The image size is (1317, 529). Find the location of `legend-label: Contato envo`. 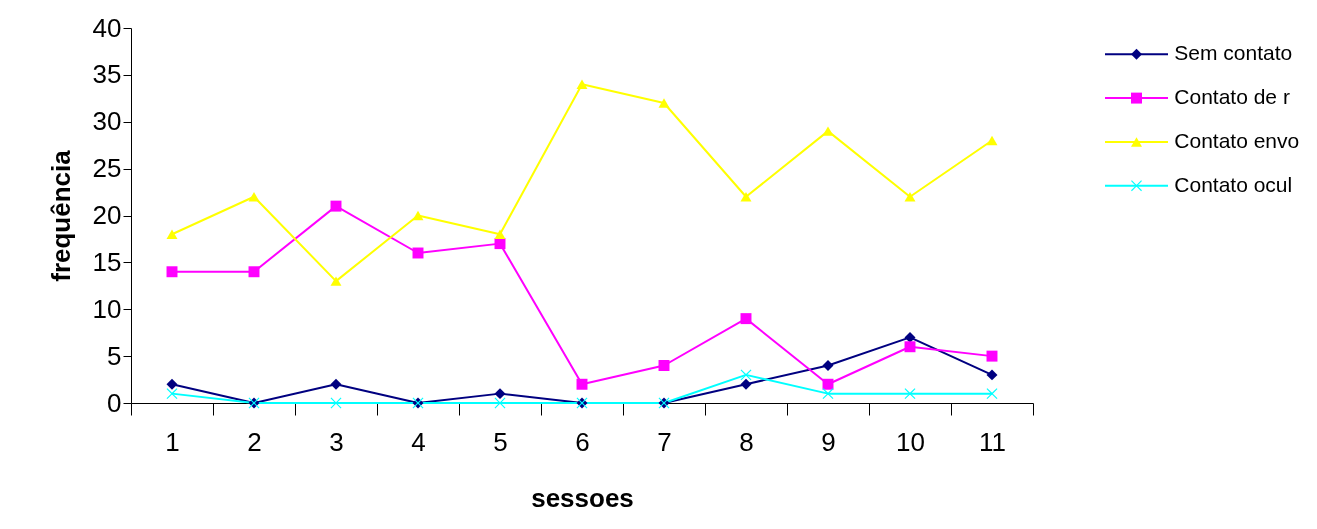

legend-label: Contato envo is located at coordinates (1237, 140).